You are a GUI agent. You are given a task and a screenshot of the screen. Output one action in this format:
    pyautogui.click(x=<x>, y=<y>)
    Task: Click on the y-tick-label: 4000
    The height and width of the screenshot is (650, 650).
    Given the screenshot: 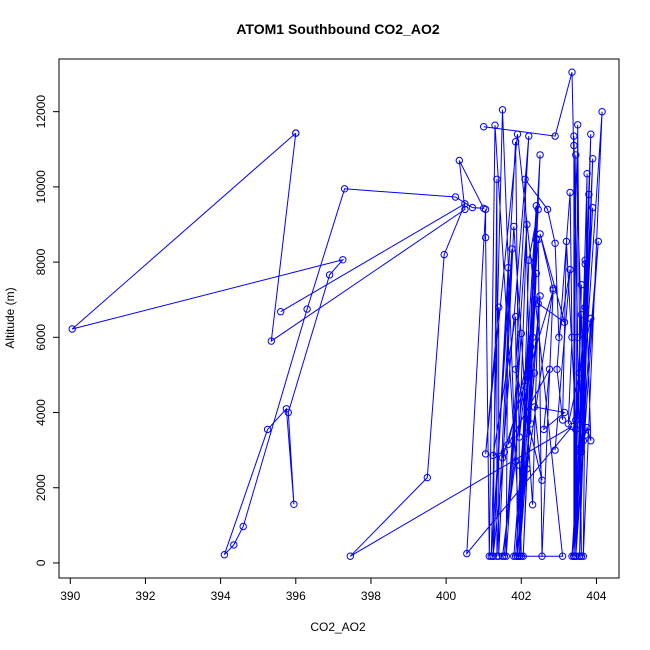 What is the action you would take?
    pyautogui.click(x=41, y=412)
    